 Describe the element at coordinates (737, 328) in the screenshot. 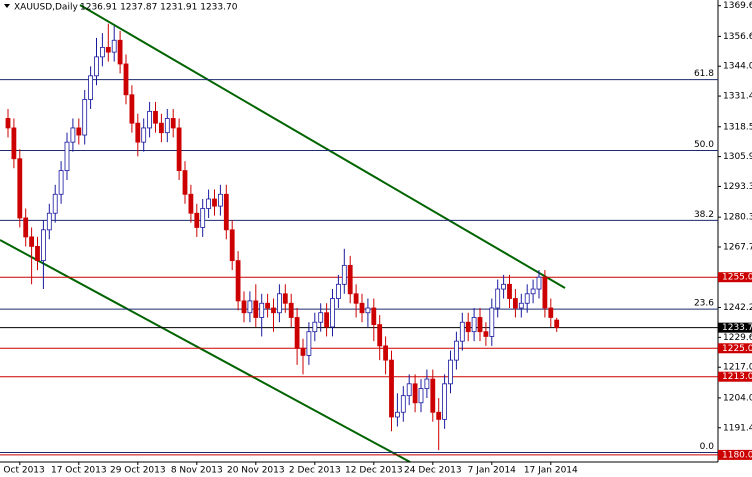

I see `level-label: 1233.70` at that location.